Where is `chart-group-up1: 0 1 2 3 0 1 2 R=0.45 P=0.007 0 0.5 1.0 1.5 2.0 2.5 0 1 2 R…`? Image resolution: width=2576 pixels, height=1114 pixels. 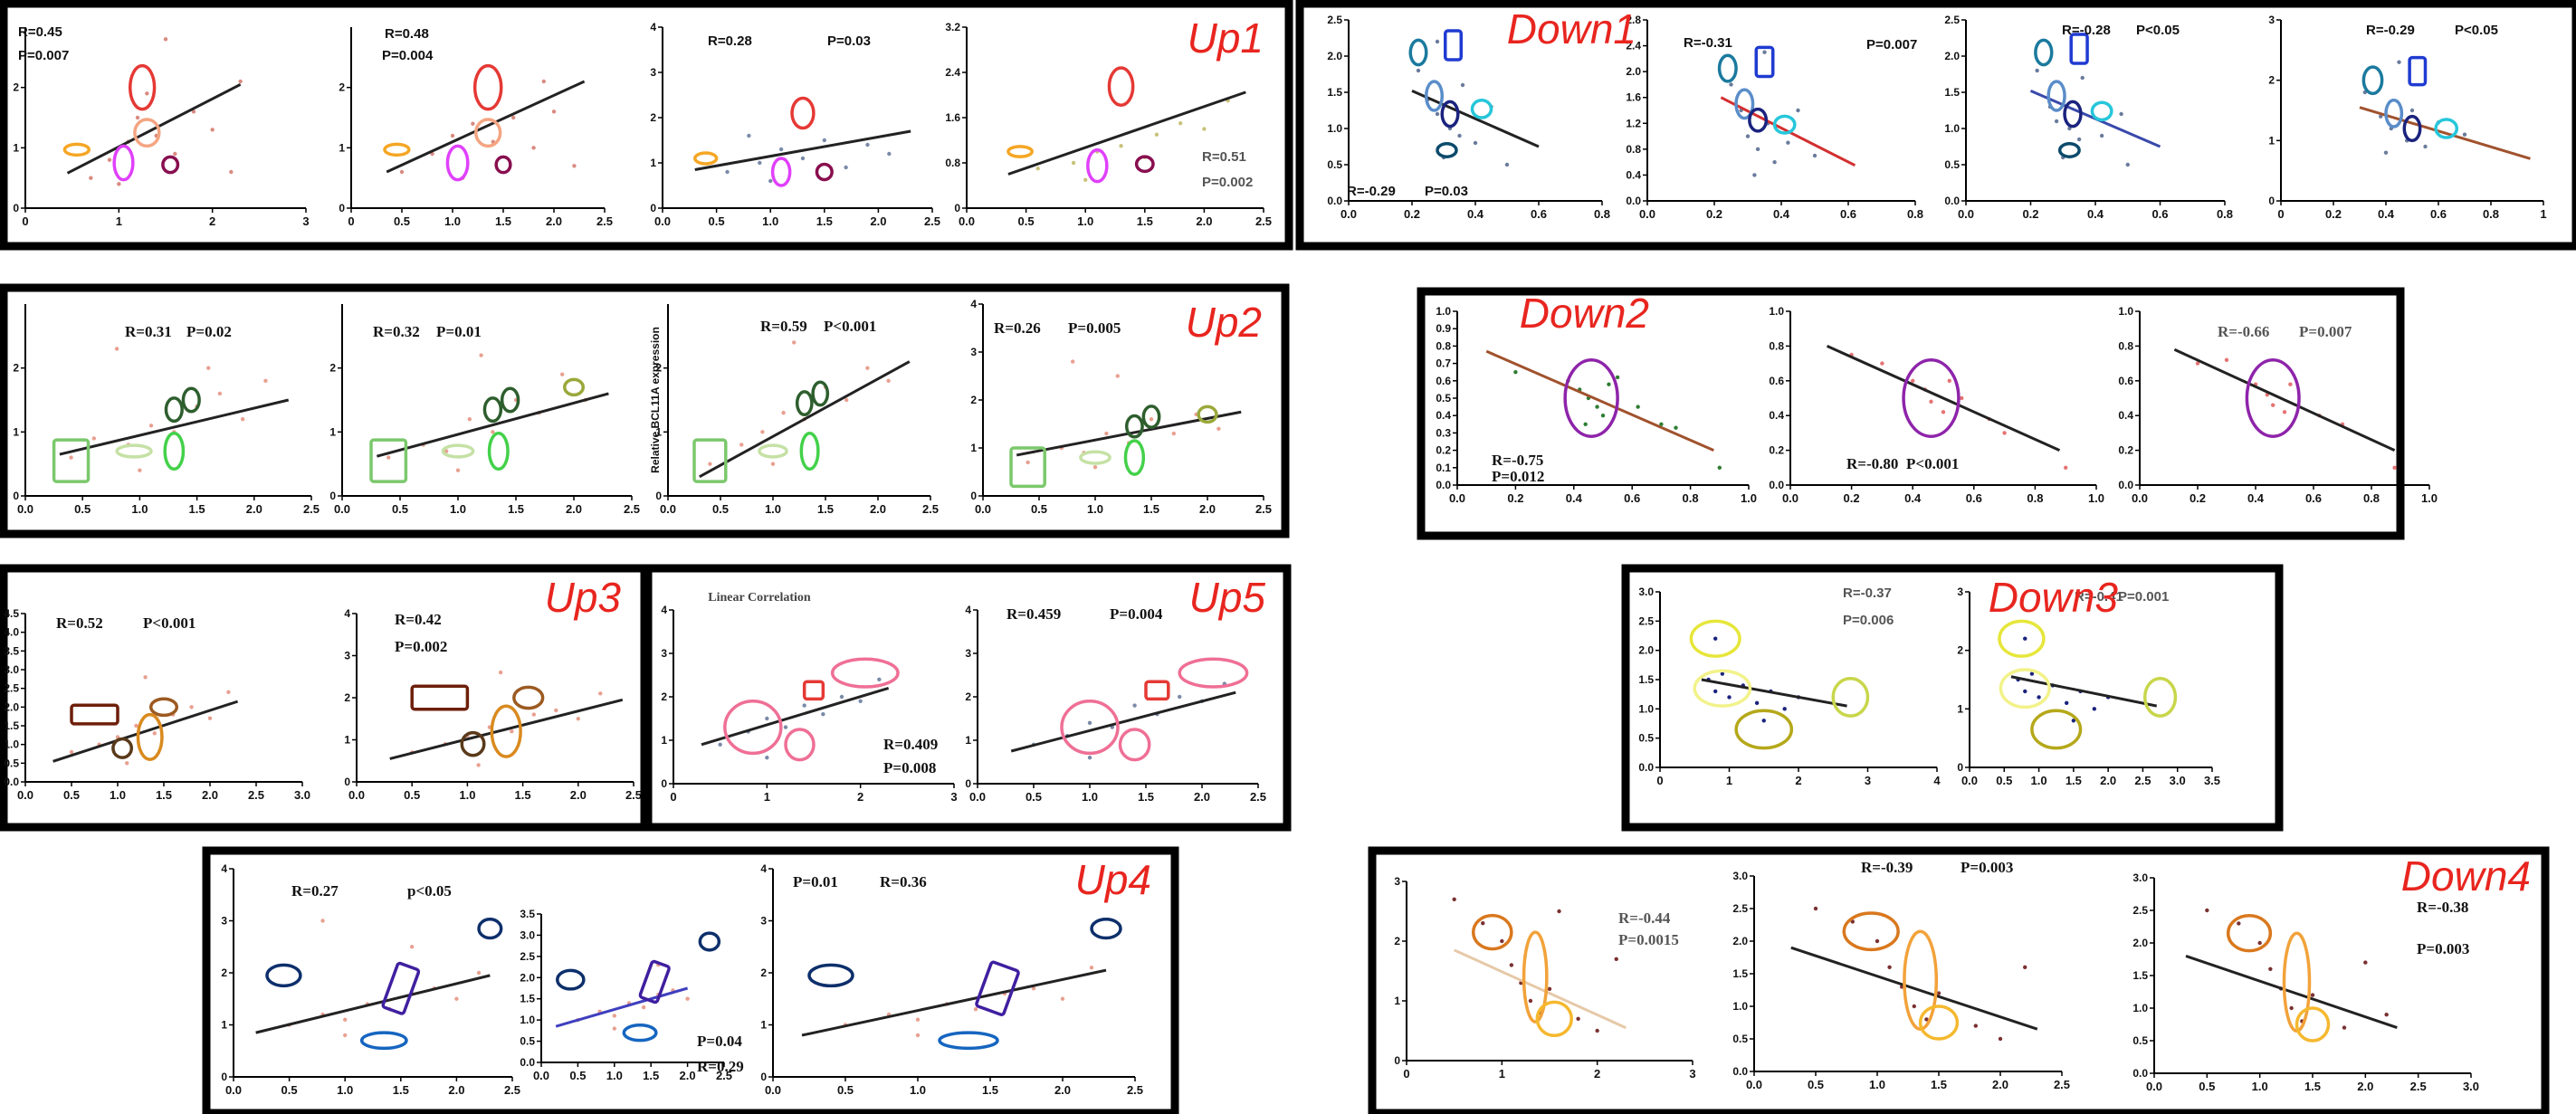 chart-group-up1: 0 1 2 3 0 1 2 R=0.45 P=0.007 0 0.5 1.0 1.5 2.0 2.5 0 1 2 R… is located at coordinates (646, 126).